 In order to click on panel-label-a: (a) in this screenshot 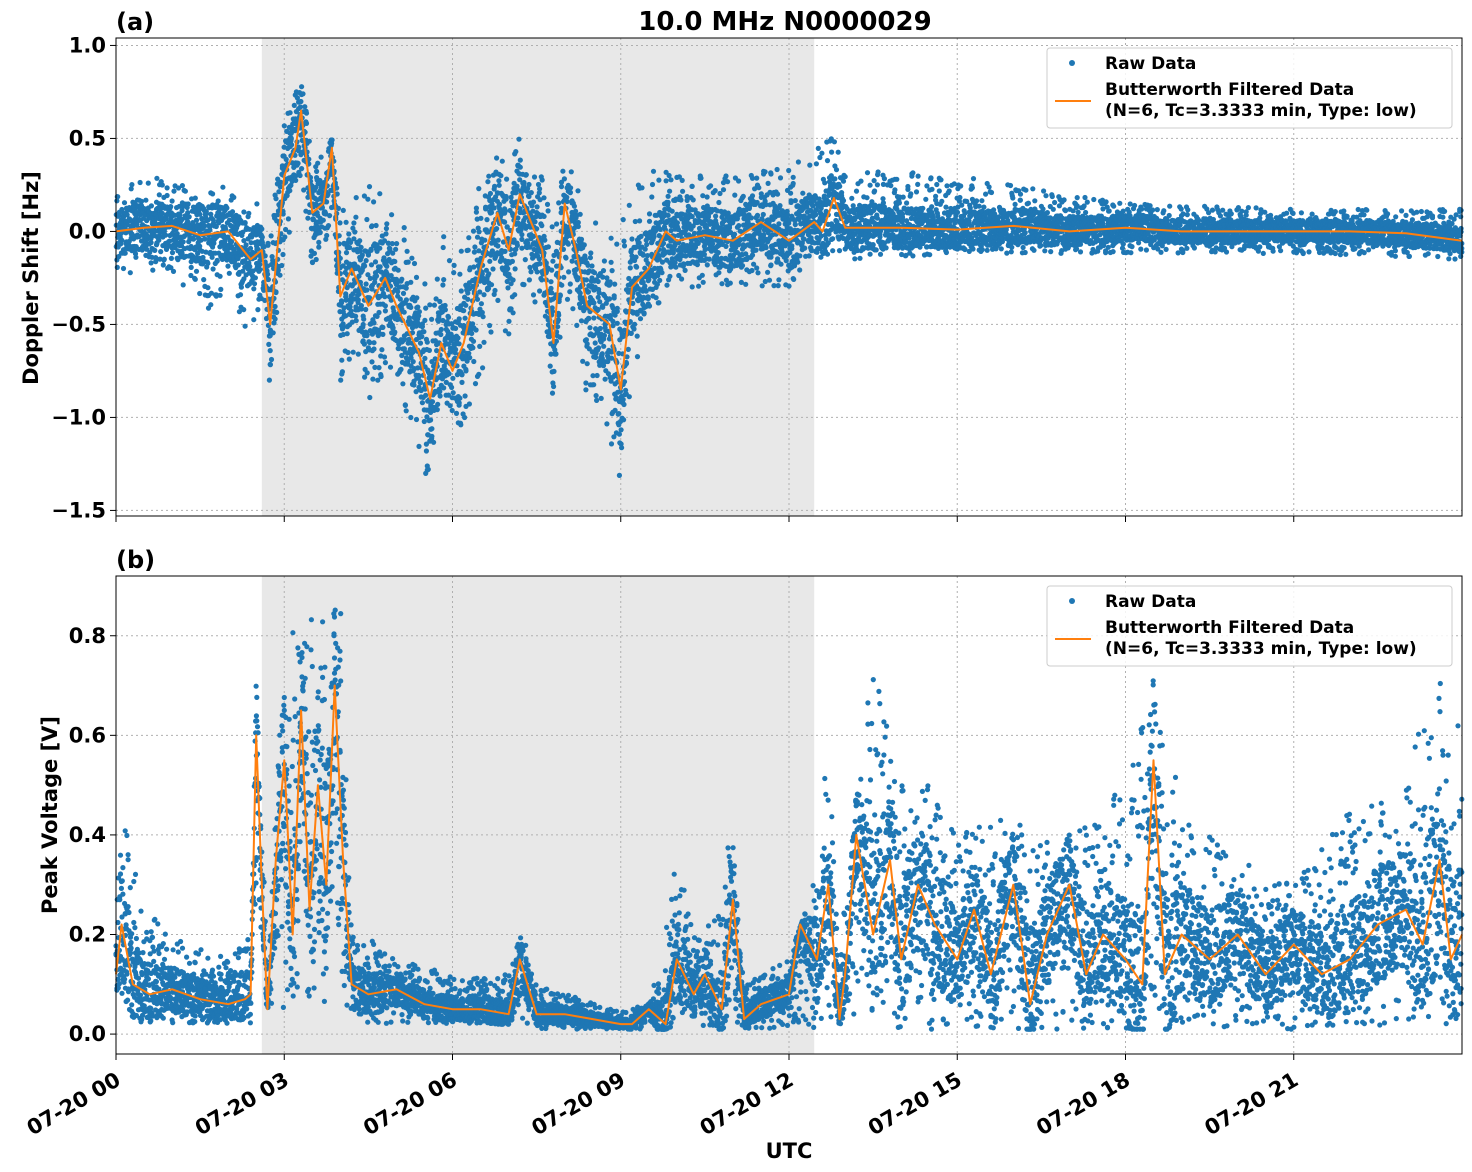, I will do `click(135, 22)`.